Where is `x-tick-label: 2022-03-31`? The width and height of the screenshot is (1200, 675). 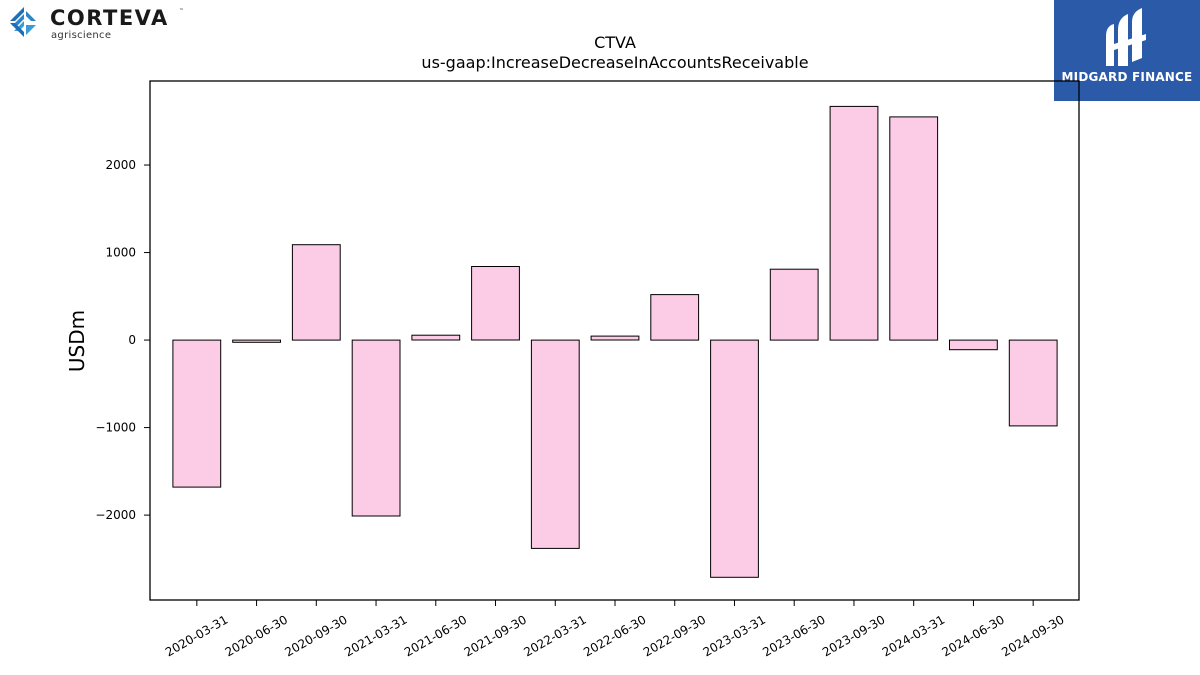
x-tick-label: 2022-03-31 is located at coordinates (554, 635).